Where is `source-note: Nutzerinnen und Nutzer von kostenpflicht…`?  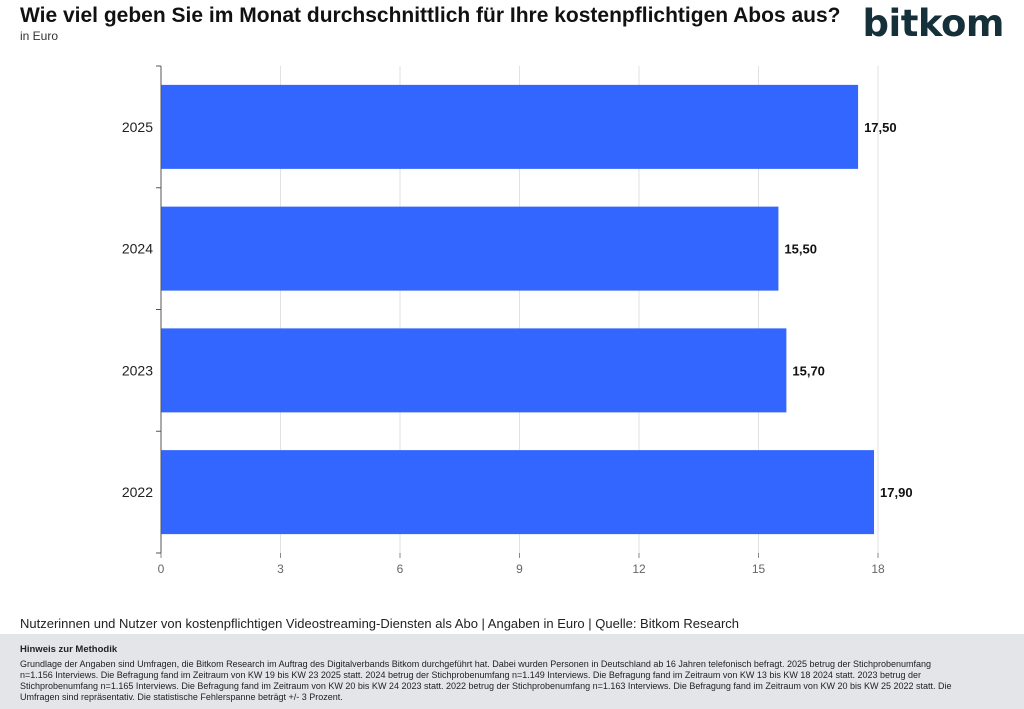 source-note: Nutzerinnen und Nutzer von kostenpflicht… is located at coordinates (380, 623).